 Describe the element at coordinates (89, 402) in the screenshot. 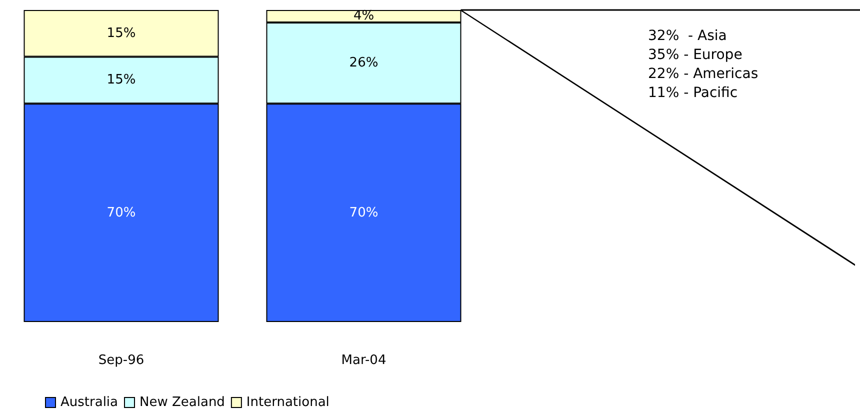

I see `legend-label: Australia` at that location.